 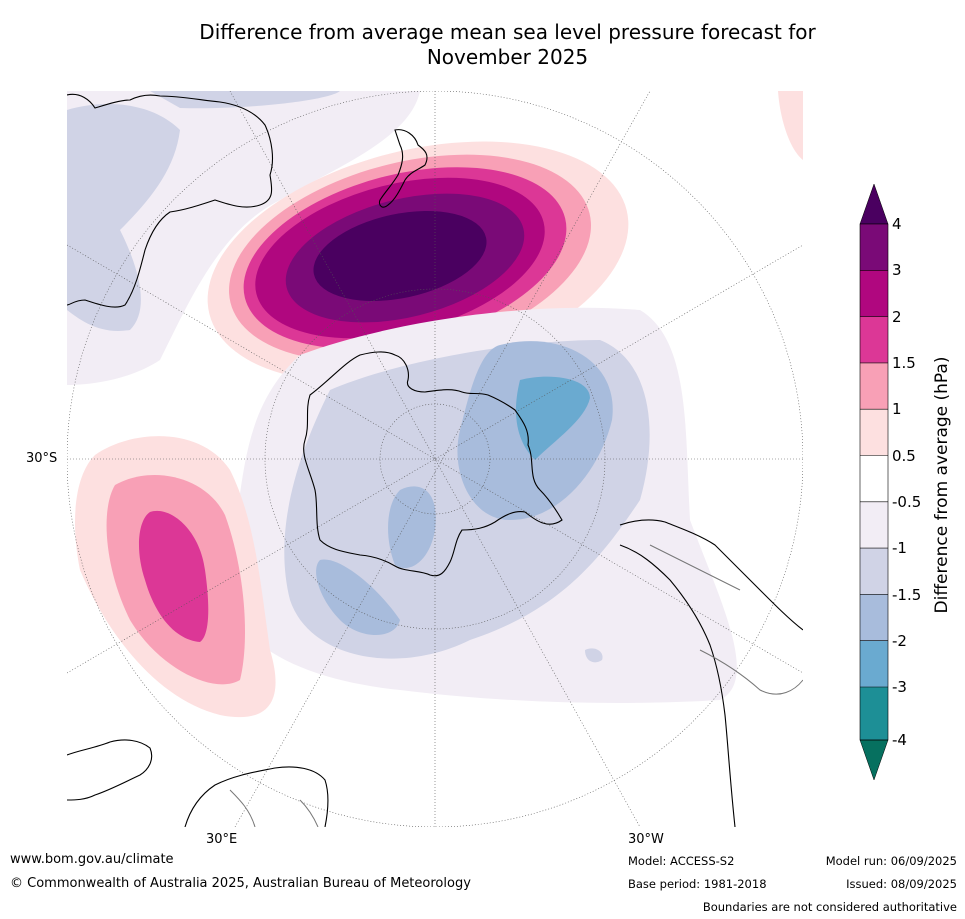 I want to click on base-period: Base period: 1981-2018, so click(x=697, y=884).